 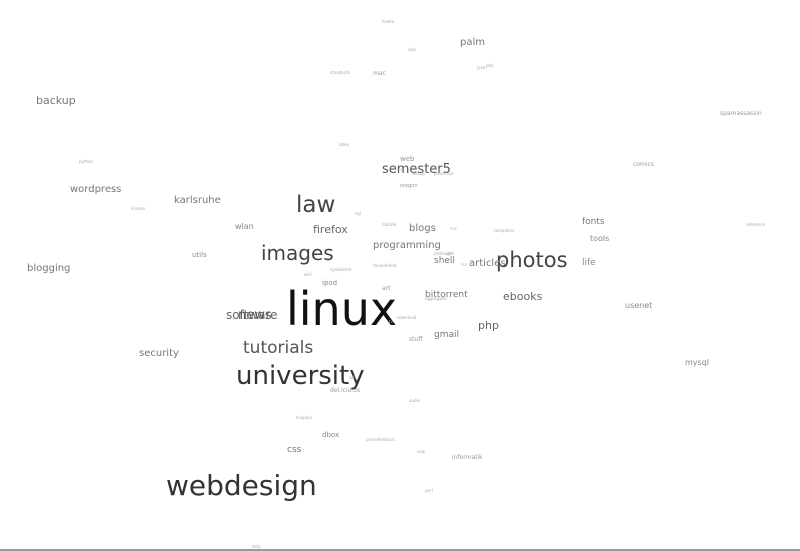 What do you see at coordinates (523, 296) in the screenshot?
I see `tag-ebooks: ebooks` at bounding box center [523, 296].